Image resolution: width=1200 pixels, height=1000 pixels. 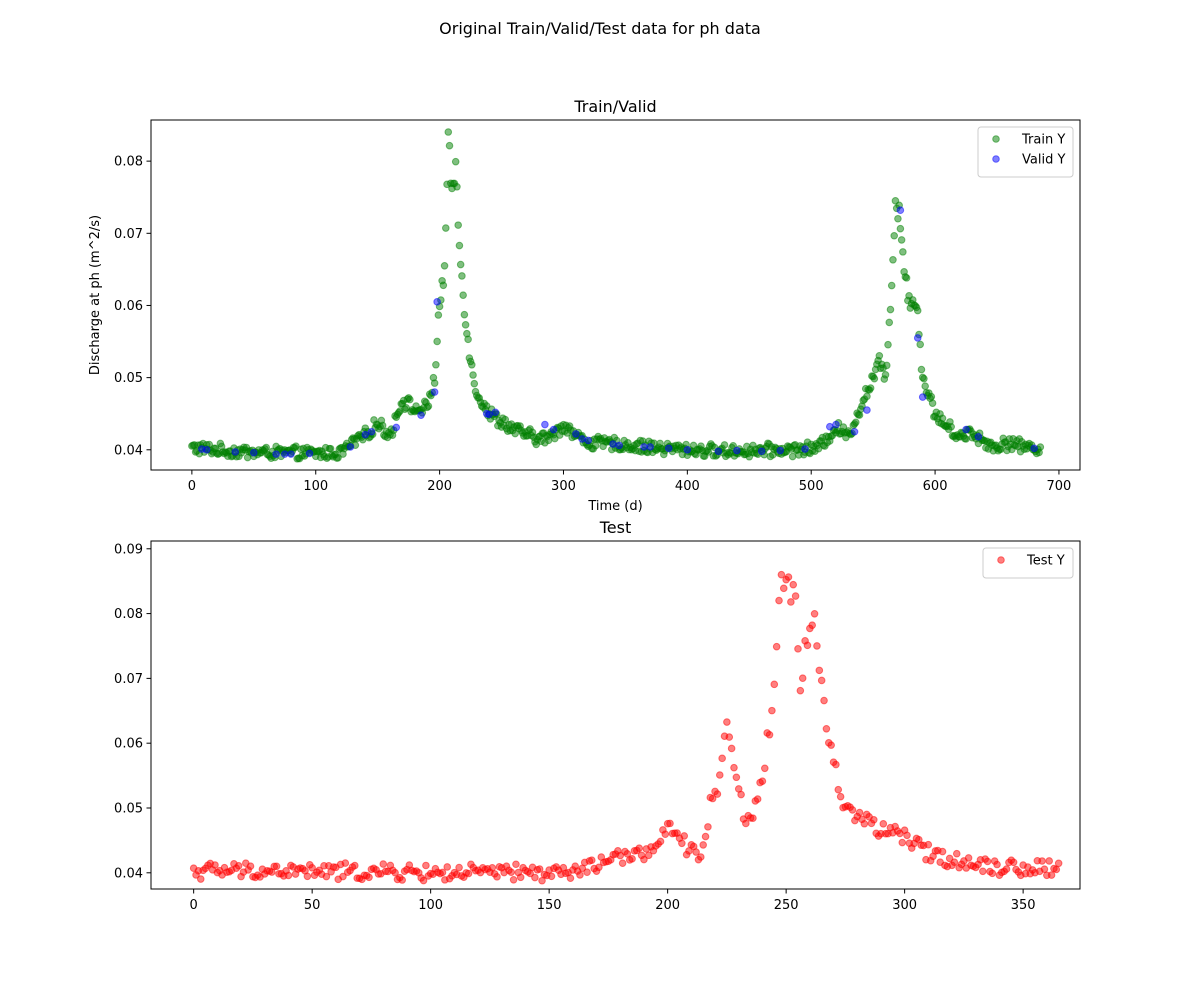 What do you see at coordinates (1043, 160) in the screenshot?
I see `legend-label: Valid Y` at bounding box center [1043, 160].